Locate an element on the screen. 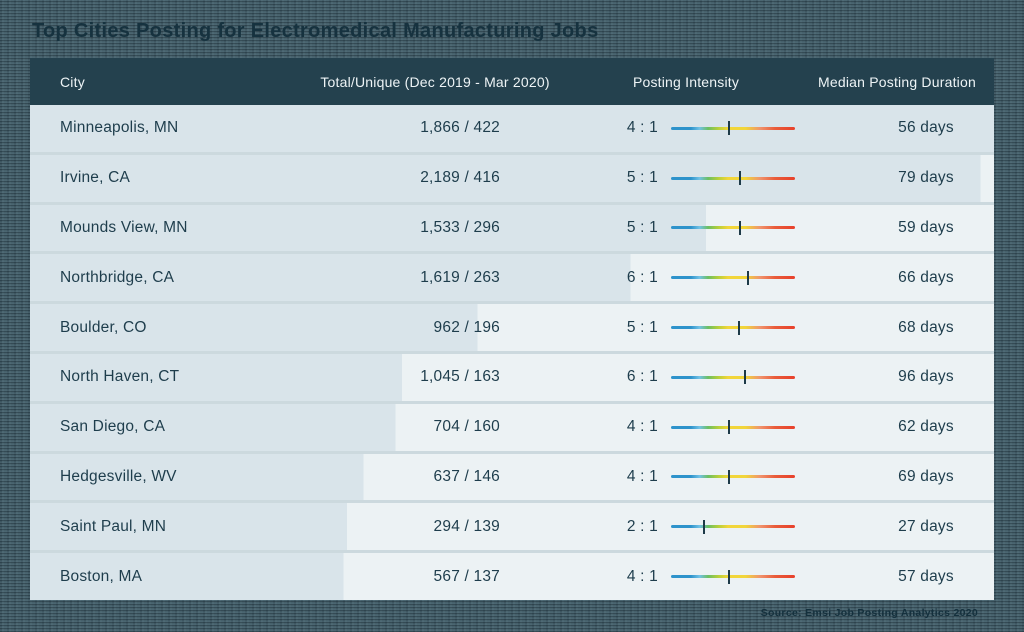  median-duration-cell: 79 days is located at coordinates (926, 178).